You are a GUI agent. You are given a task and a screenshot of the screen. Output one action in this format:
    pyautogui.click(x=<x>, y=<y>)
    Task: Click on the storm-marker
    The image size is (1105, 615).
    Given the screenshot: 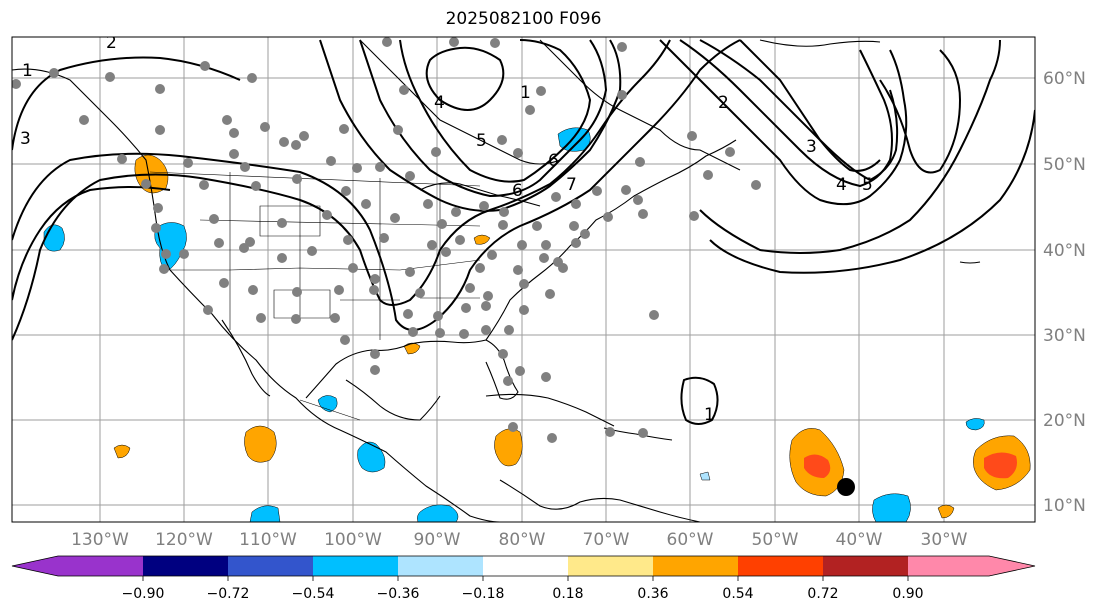 What is the action you would take?
    pyautogui.click(x=846, y=487)
    